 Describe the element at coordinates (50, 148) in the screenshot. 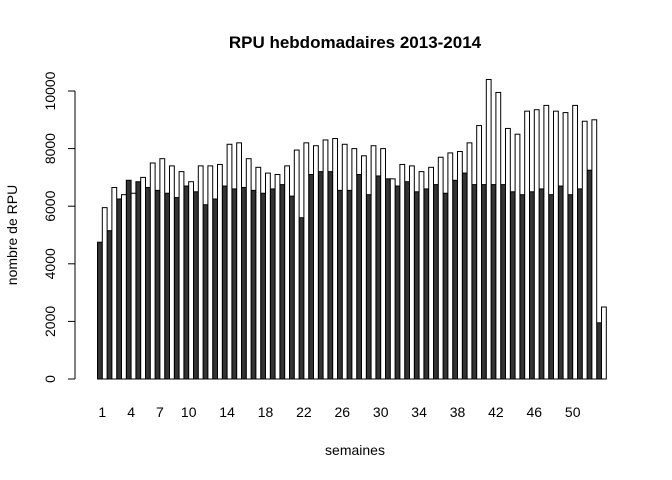

I see `y-tick-label: 8000` at that location.